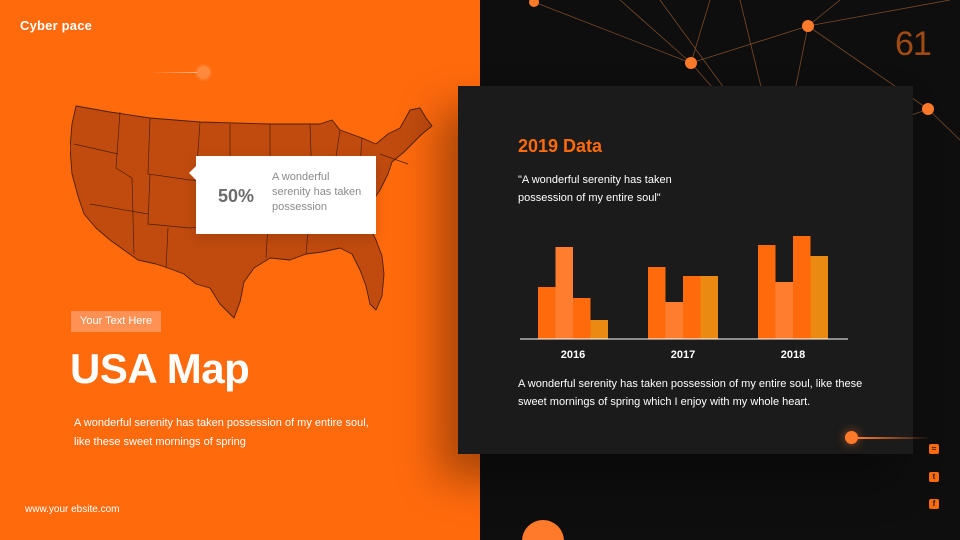 The height and width of the screenshot is (540, 960). I want to click on twitter-icon: t, so click(934, 477).